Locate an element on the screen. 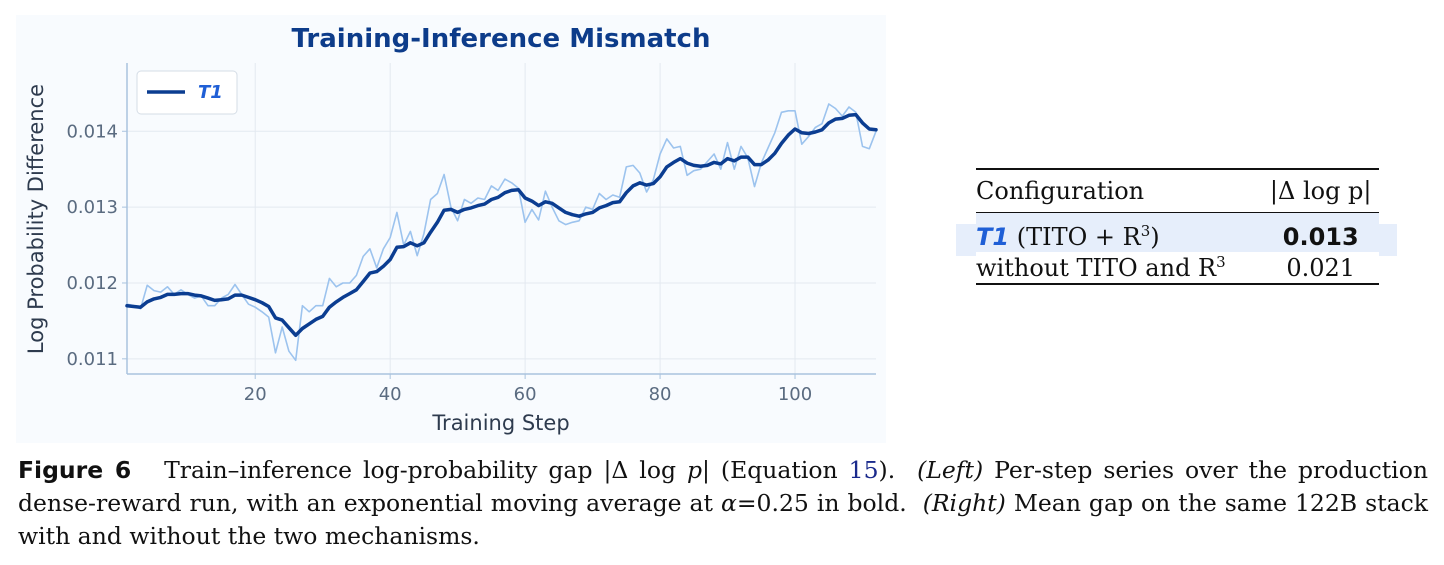 The image size is (1444, 565). caption-right-label: (Right) is located at coordinates (964, 503).